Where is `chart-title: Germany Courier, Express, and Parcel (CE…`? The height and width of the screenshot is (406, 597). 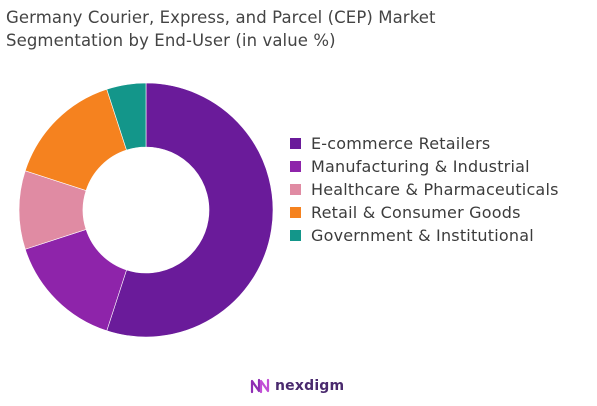
chart-title: Germany Courier, Express, and Parcel (CE… is located at coordinates (221, 29).